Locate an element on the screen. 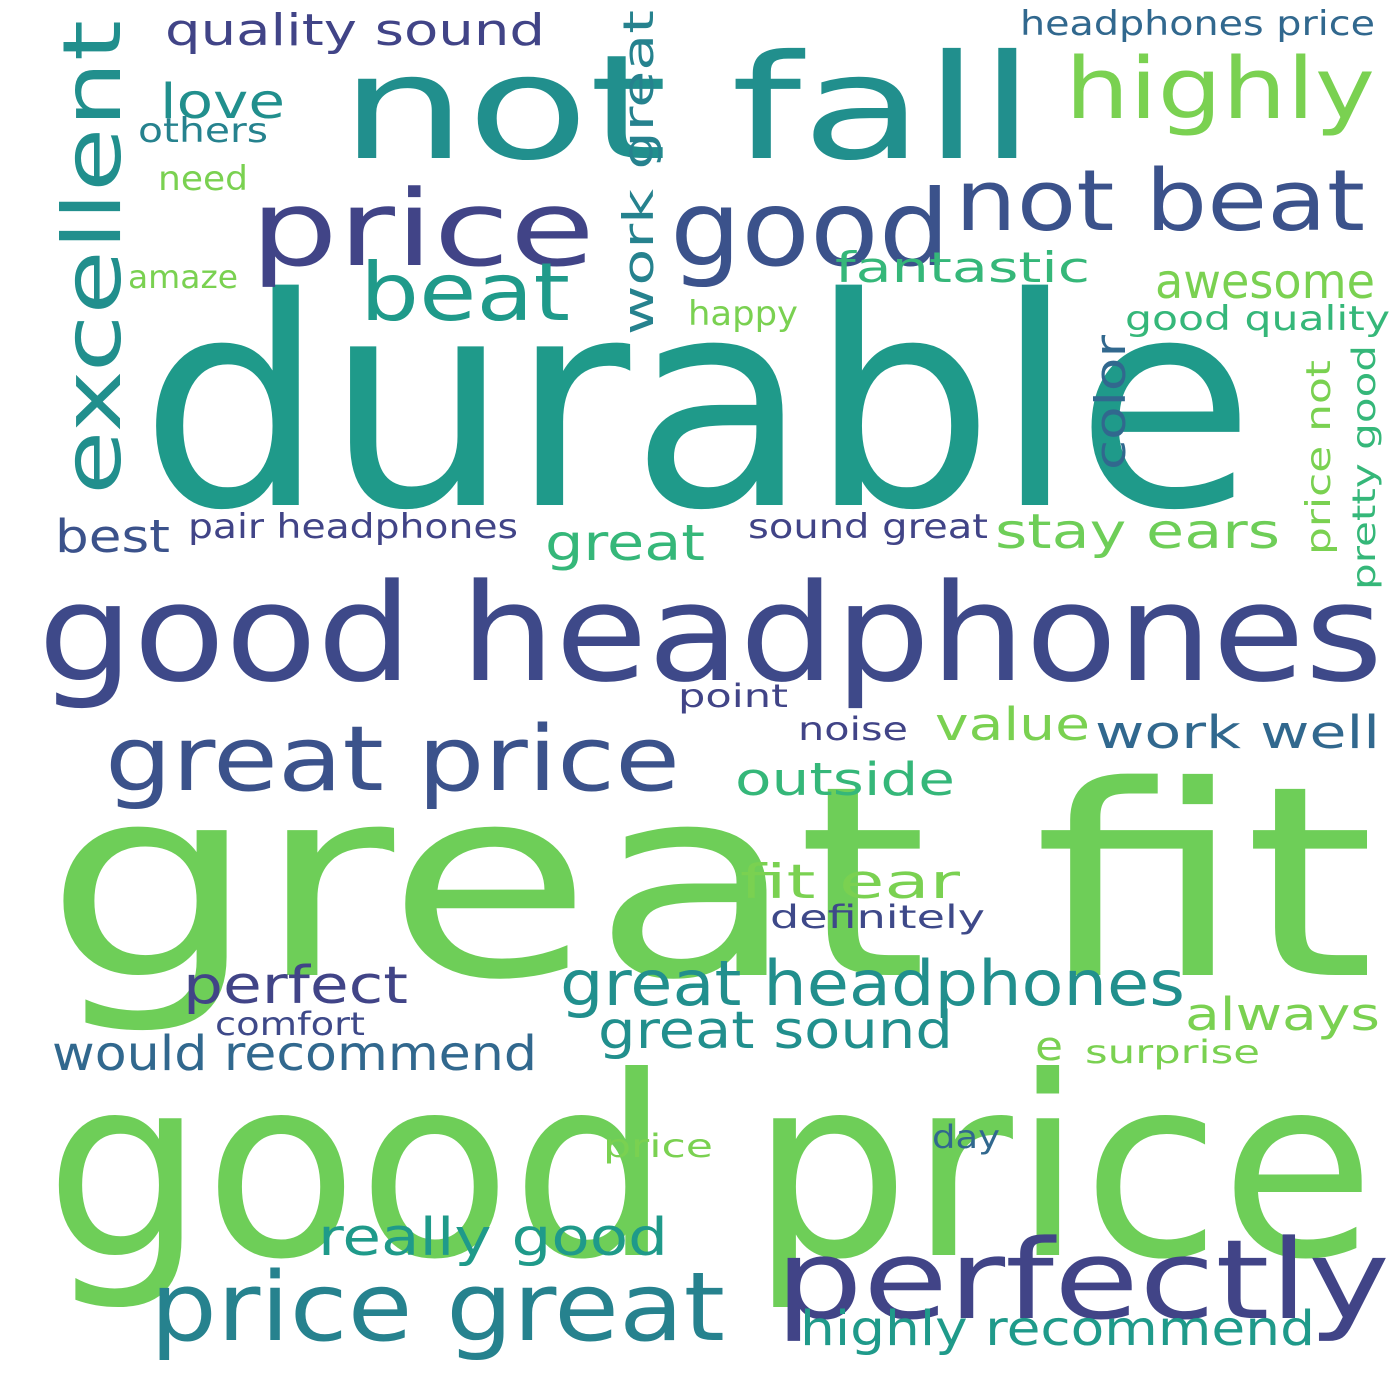 This screenshot has height=1395, width=1400. word-quality-sound-20: quality sound is located at coordinates (355, 30).